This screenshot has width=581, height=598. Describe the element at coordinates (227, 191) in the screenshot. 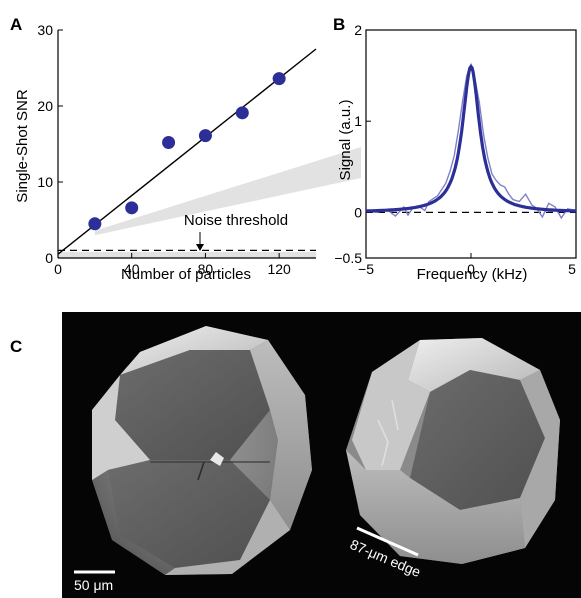

I see `zoom-wedge` at that location.